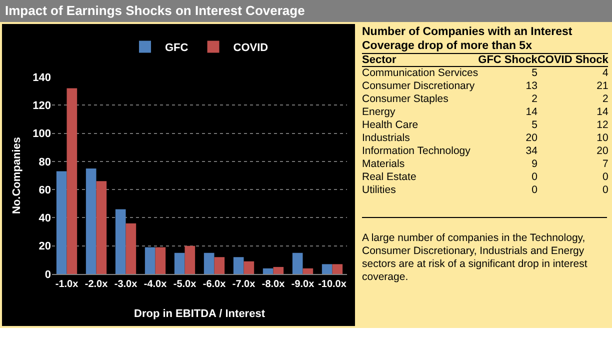 This screenshot has width=612, height=344. Describe the element at coordinates (419, 86) in the screenshot. I see `category-label: Consumer Discretionary` at that location.